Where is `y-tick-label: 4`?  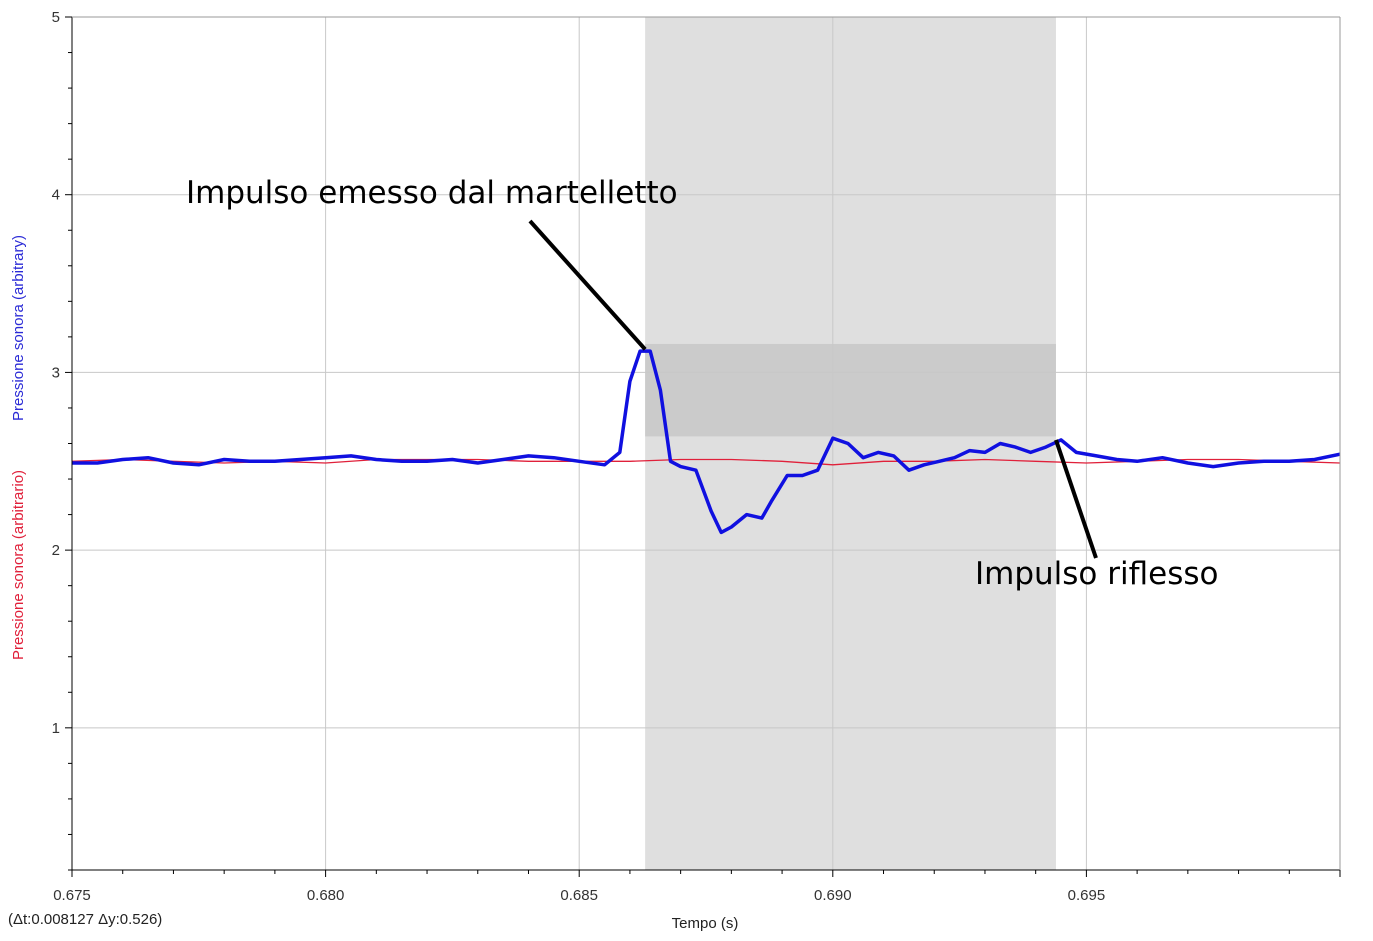
y-tick-label: 4 is located at coordinates (56, 195).